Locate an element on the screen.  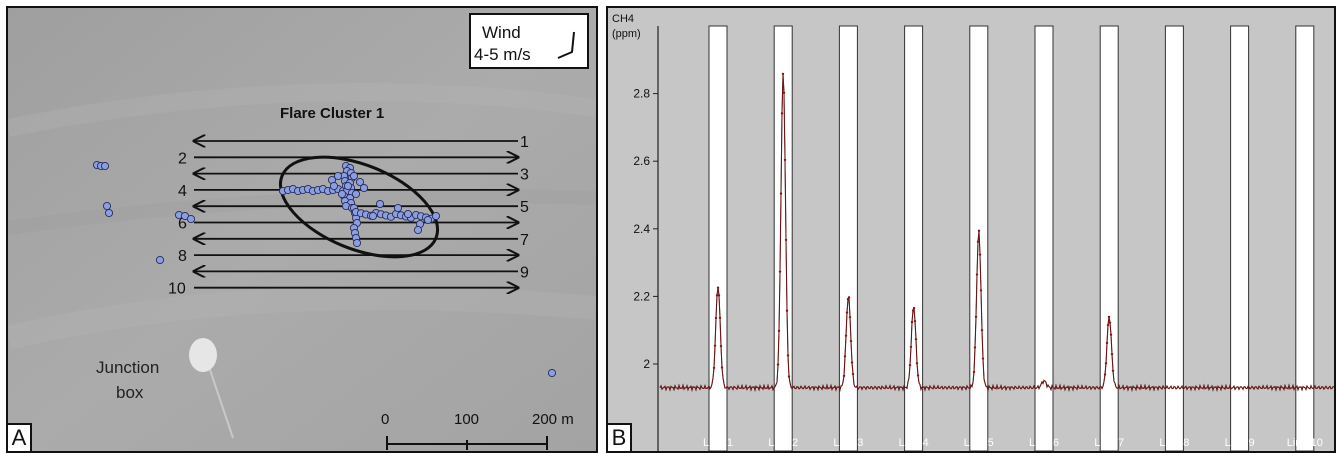
transect-label: 5 is located at coordinates (524, 207).